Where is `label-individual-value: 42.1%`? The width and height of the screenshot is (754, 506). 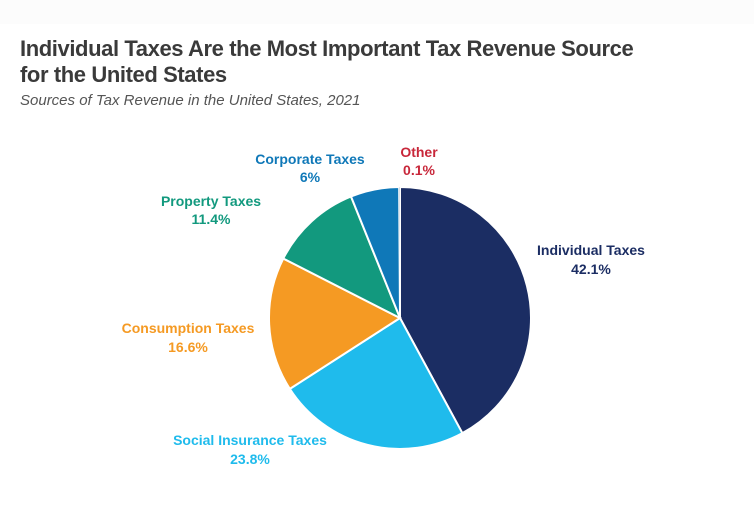
label-individual-value: 42.1% is located at coordinates (591, 269).